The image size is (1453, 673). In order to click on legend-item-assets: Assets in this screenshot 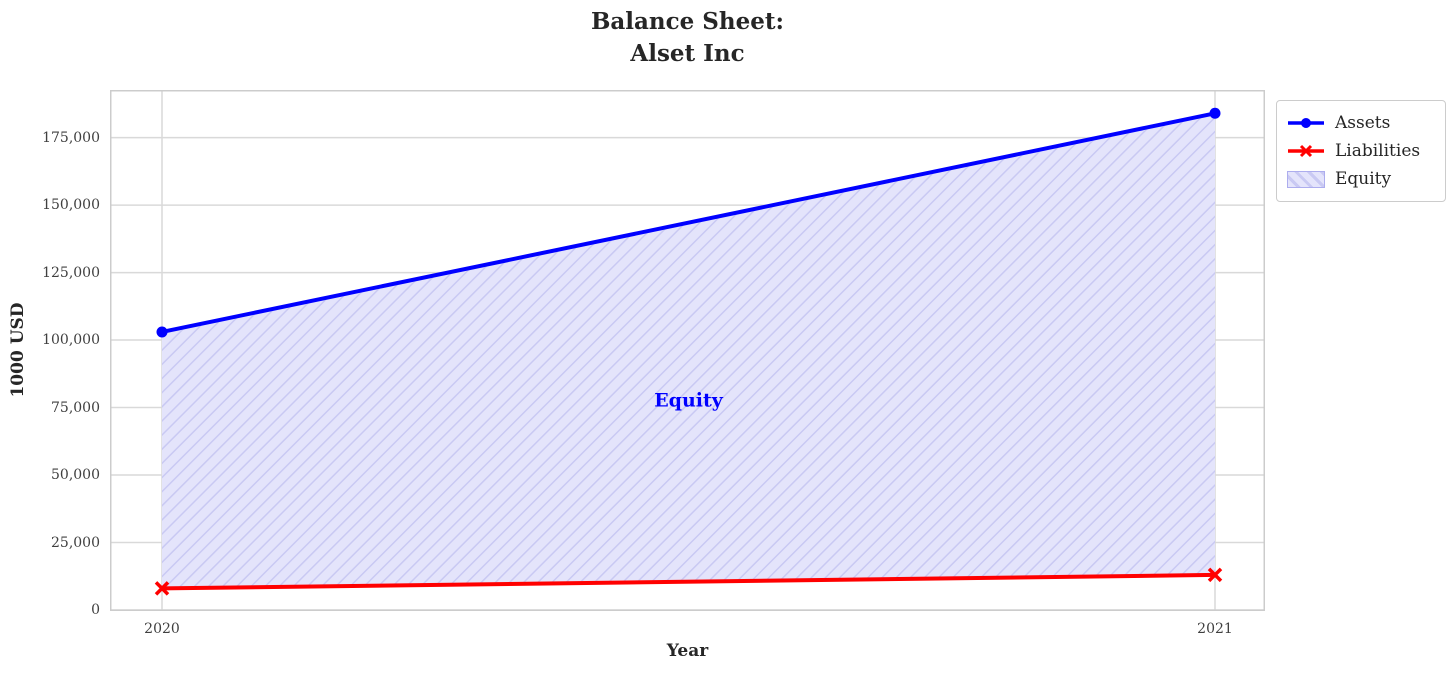, I will do `click(1361, 123)`.